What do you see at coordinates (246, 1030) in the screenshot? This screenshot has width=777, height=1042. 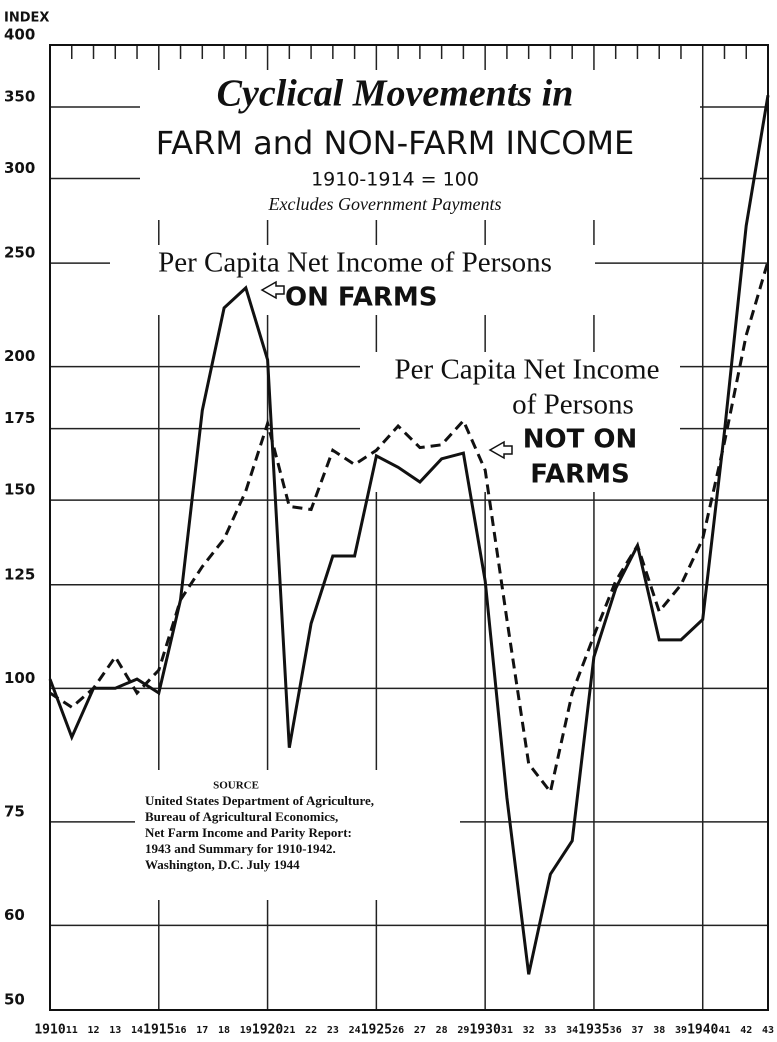 I see `x-tick-label: 19` at bounding box center [246, 1030].